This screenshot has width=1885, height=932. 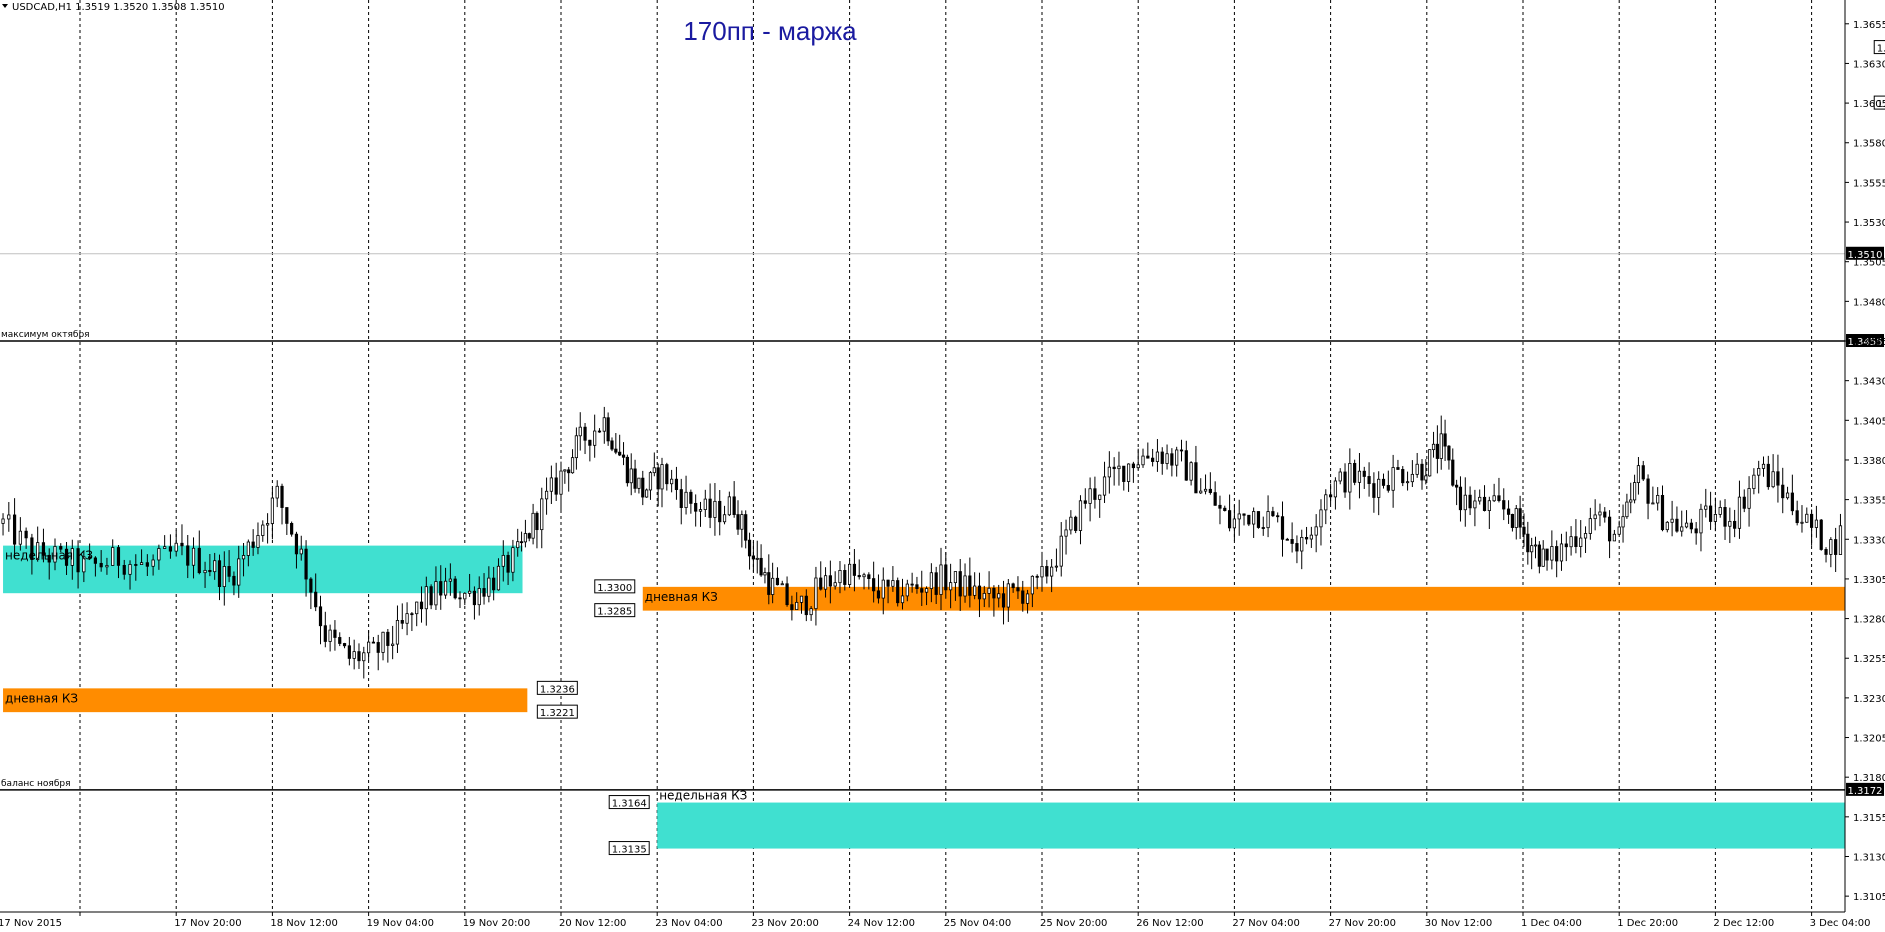 What do you see at coordinates (1869, 778) in the screenshot?
I see `y-tick-label: 1.3180` at bounding box center [1869, 778].